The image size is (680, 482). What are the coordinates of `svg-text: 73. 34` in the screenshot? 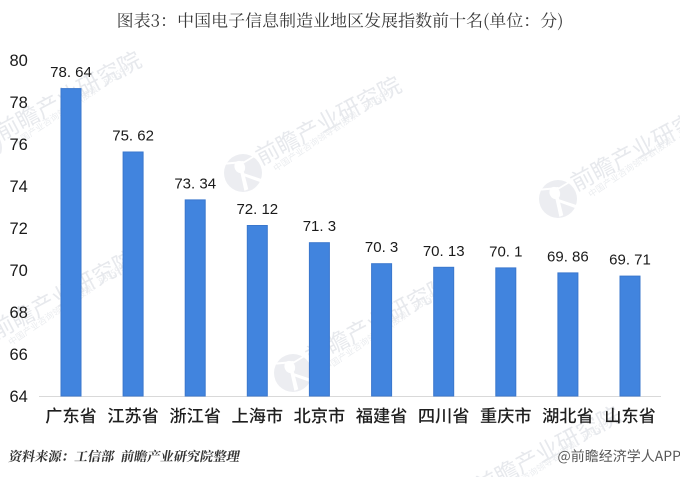 It's located at (195, 183).